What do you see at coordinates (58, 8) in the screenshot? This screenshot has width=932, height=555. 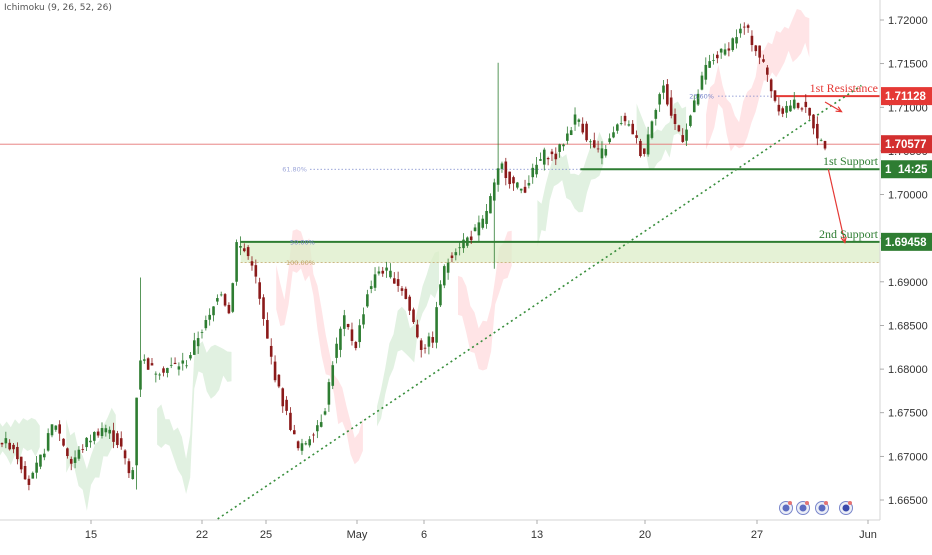 I see `indicator-legend: Ichimoku (9, 26, 52, 26)` at bounding box center [58, 8].